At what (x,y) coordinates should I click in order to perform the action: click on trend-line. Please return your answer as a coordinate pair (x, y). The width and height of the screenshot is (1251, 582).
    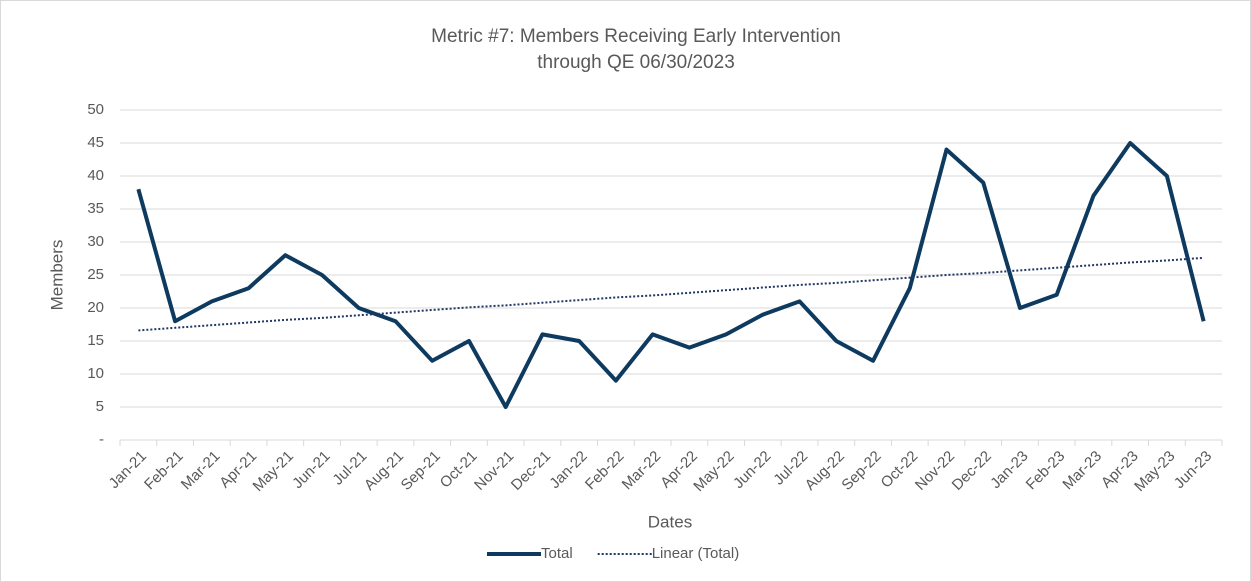
    Looking at the image, I should click on (671, 294).